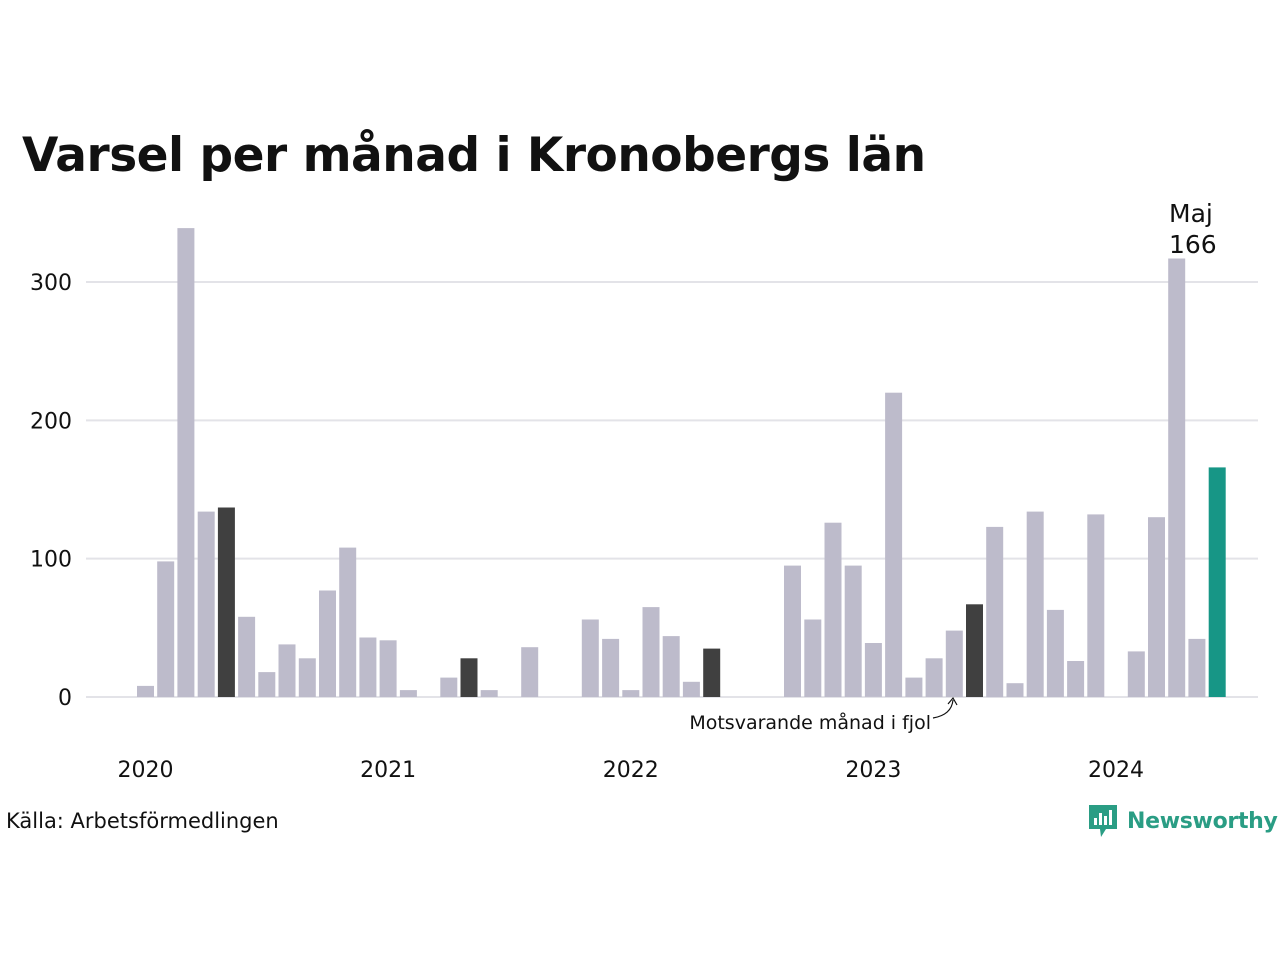  Describe the element at coordinates (873, 770) in the screenshot. I see `x-tick-label: 2023` at that location.